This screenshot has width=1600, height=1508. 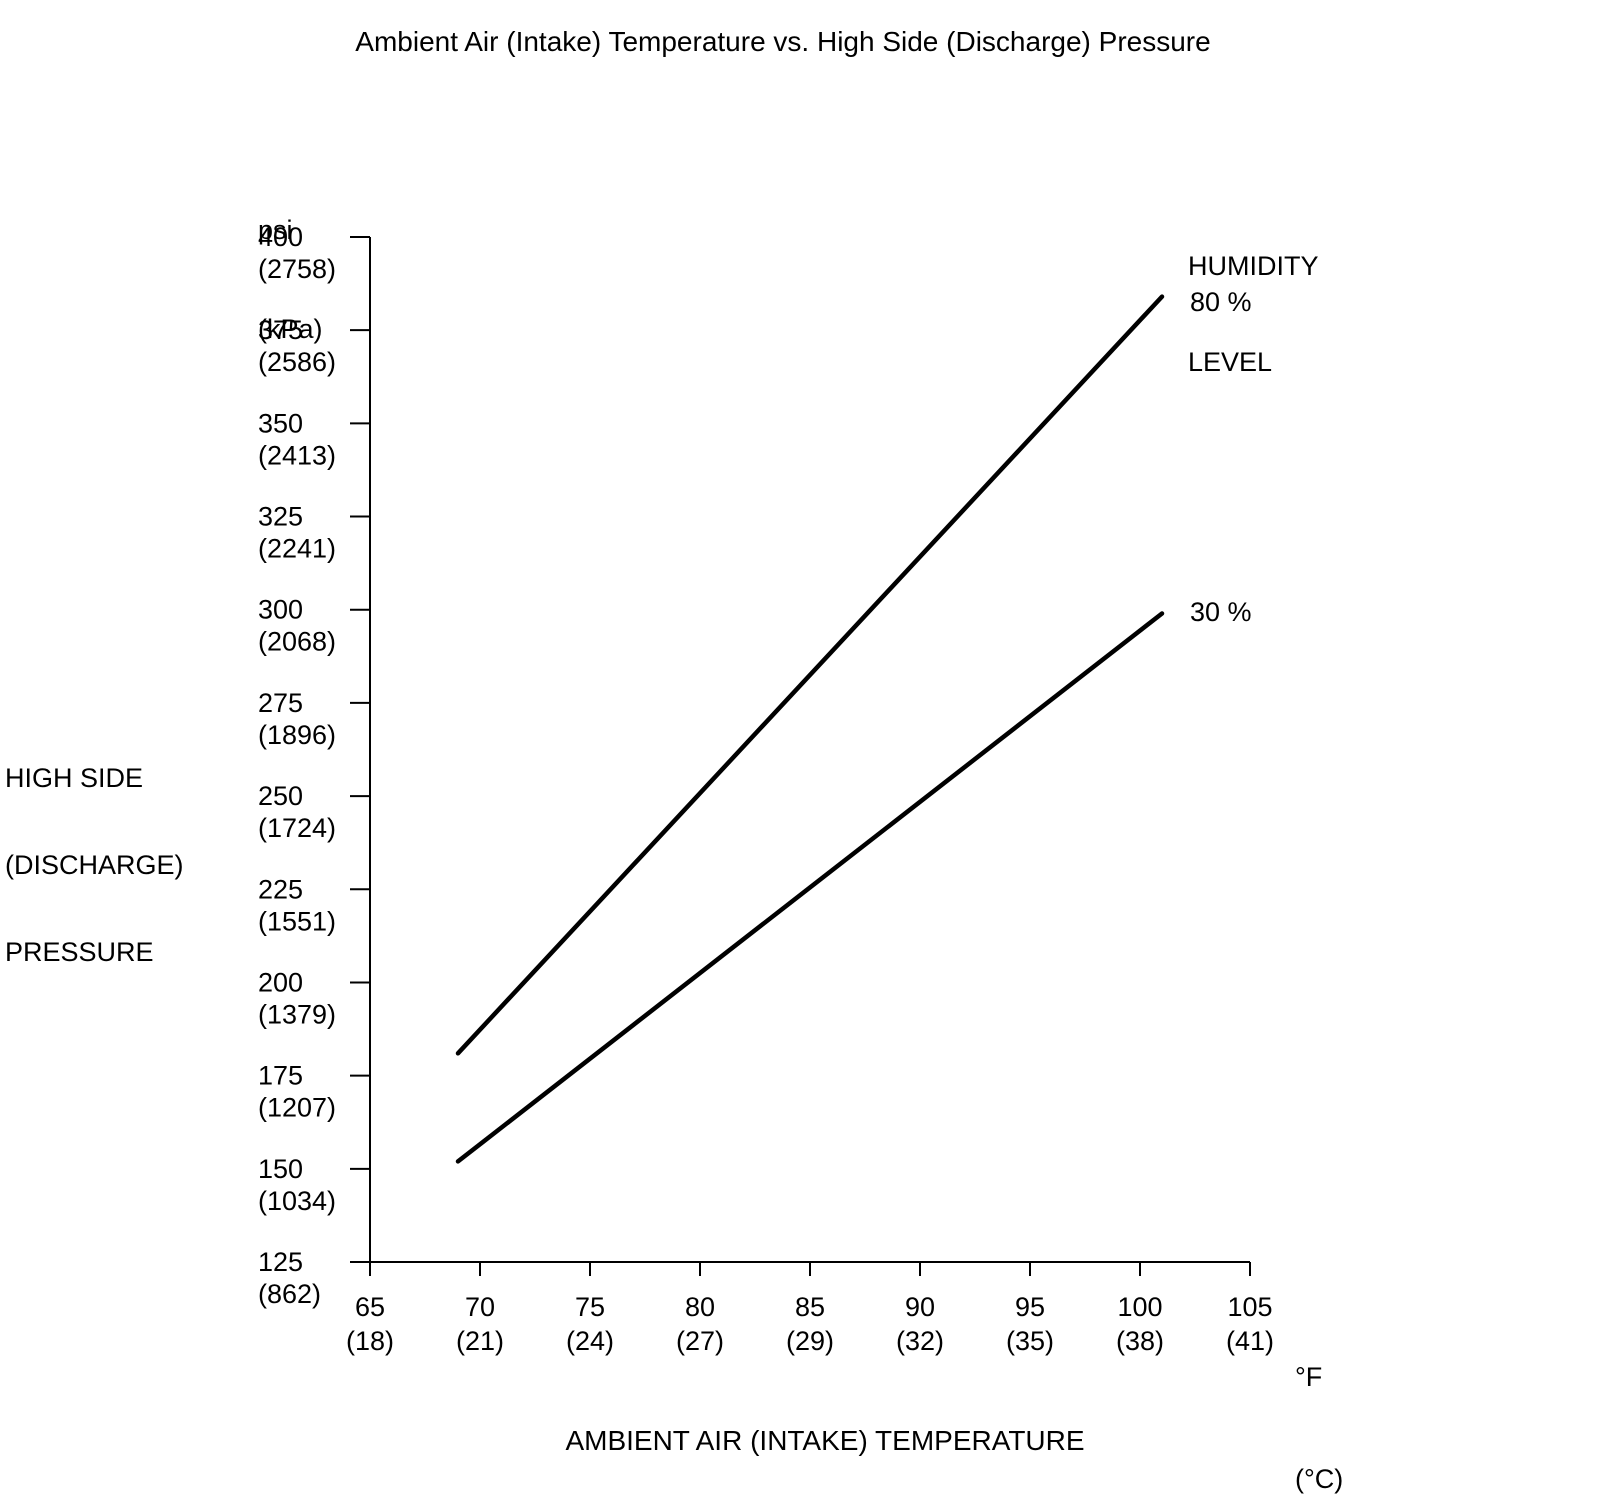 What do you see at coordinates (810, 1307) in the screenshot?
I see `x-tick-label-f: 85` at bounding box center [810, 1307].